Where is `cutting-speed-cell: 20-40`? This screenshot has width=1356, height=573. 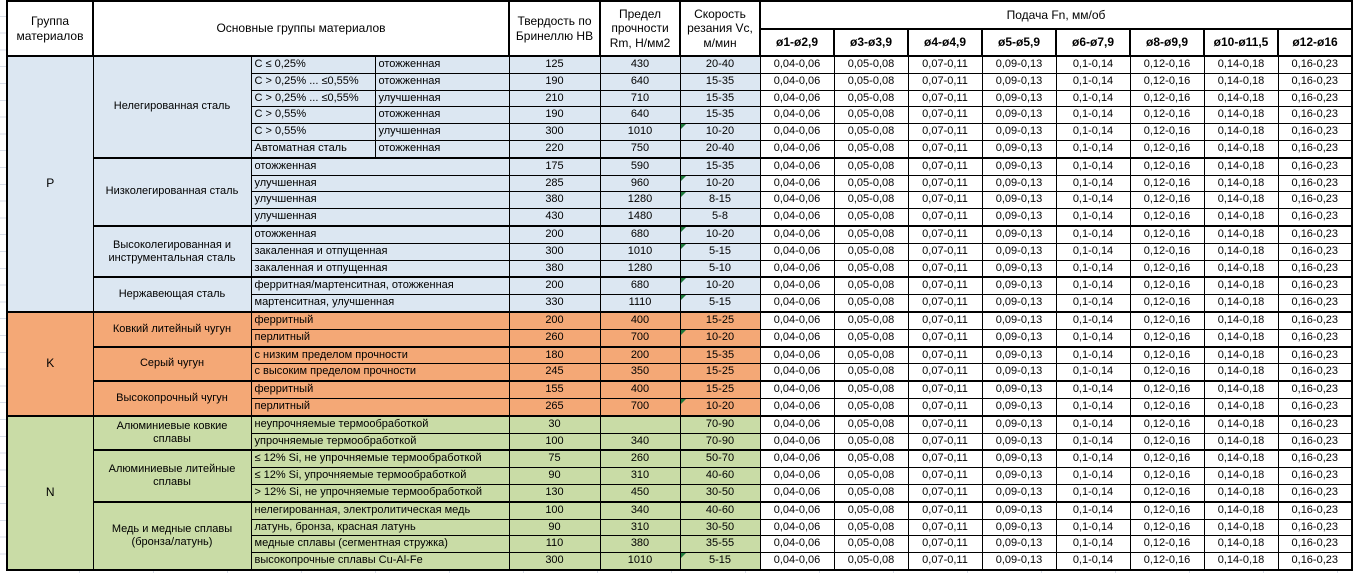
cutting-speed-cell: 20-40 is located at coordinates (720, 64).